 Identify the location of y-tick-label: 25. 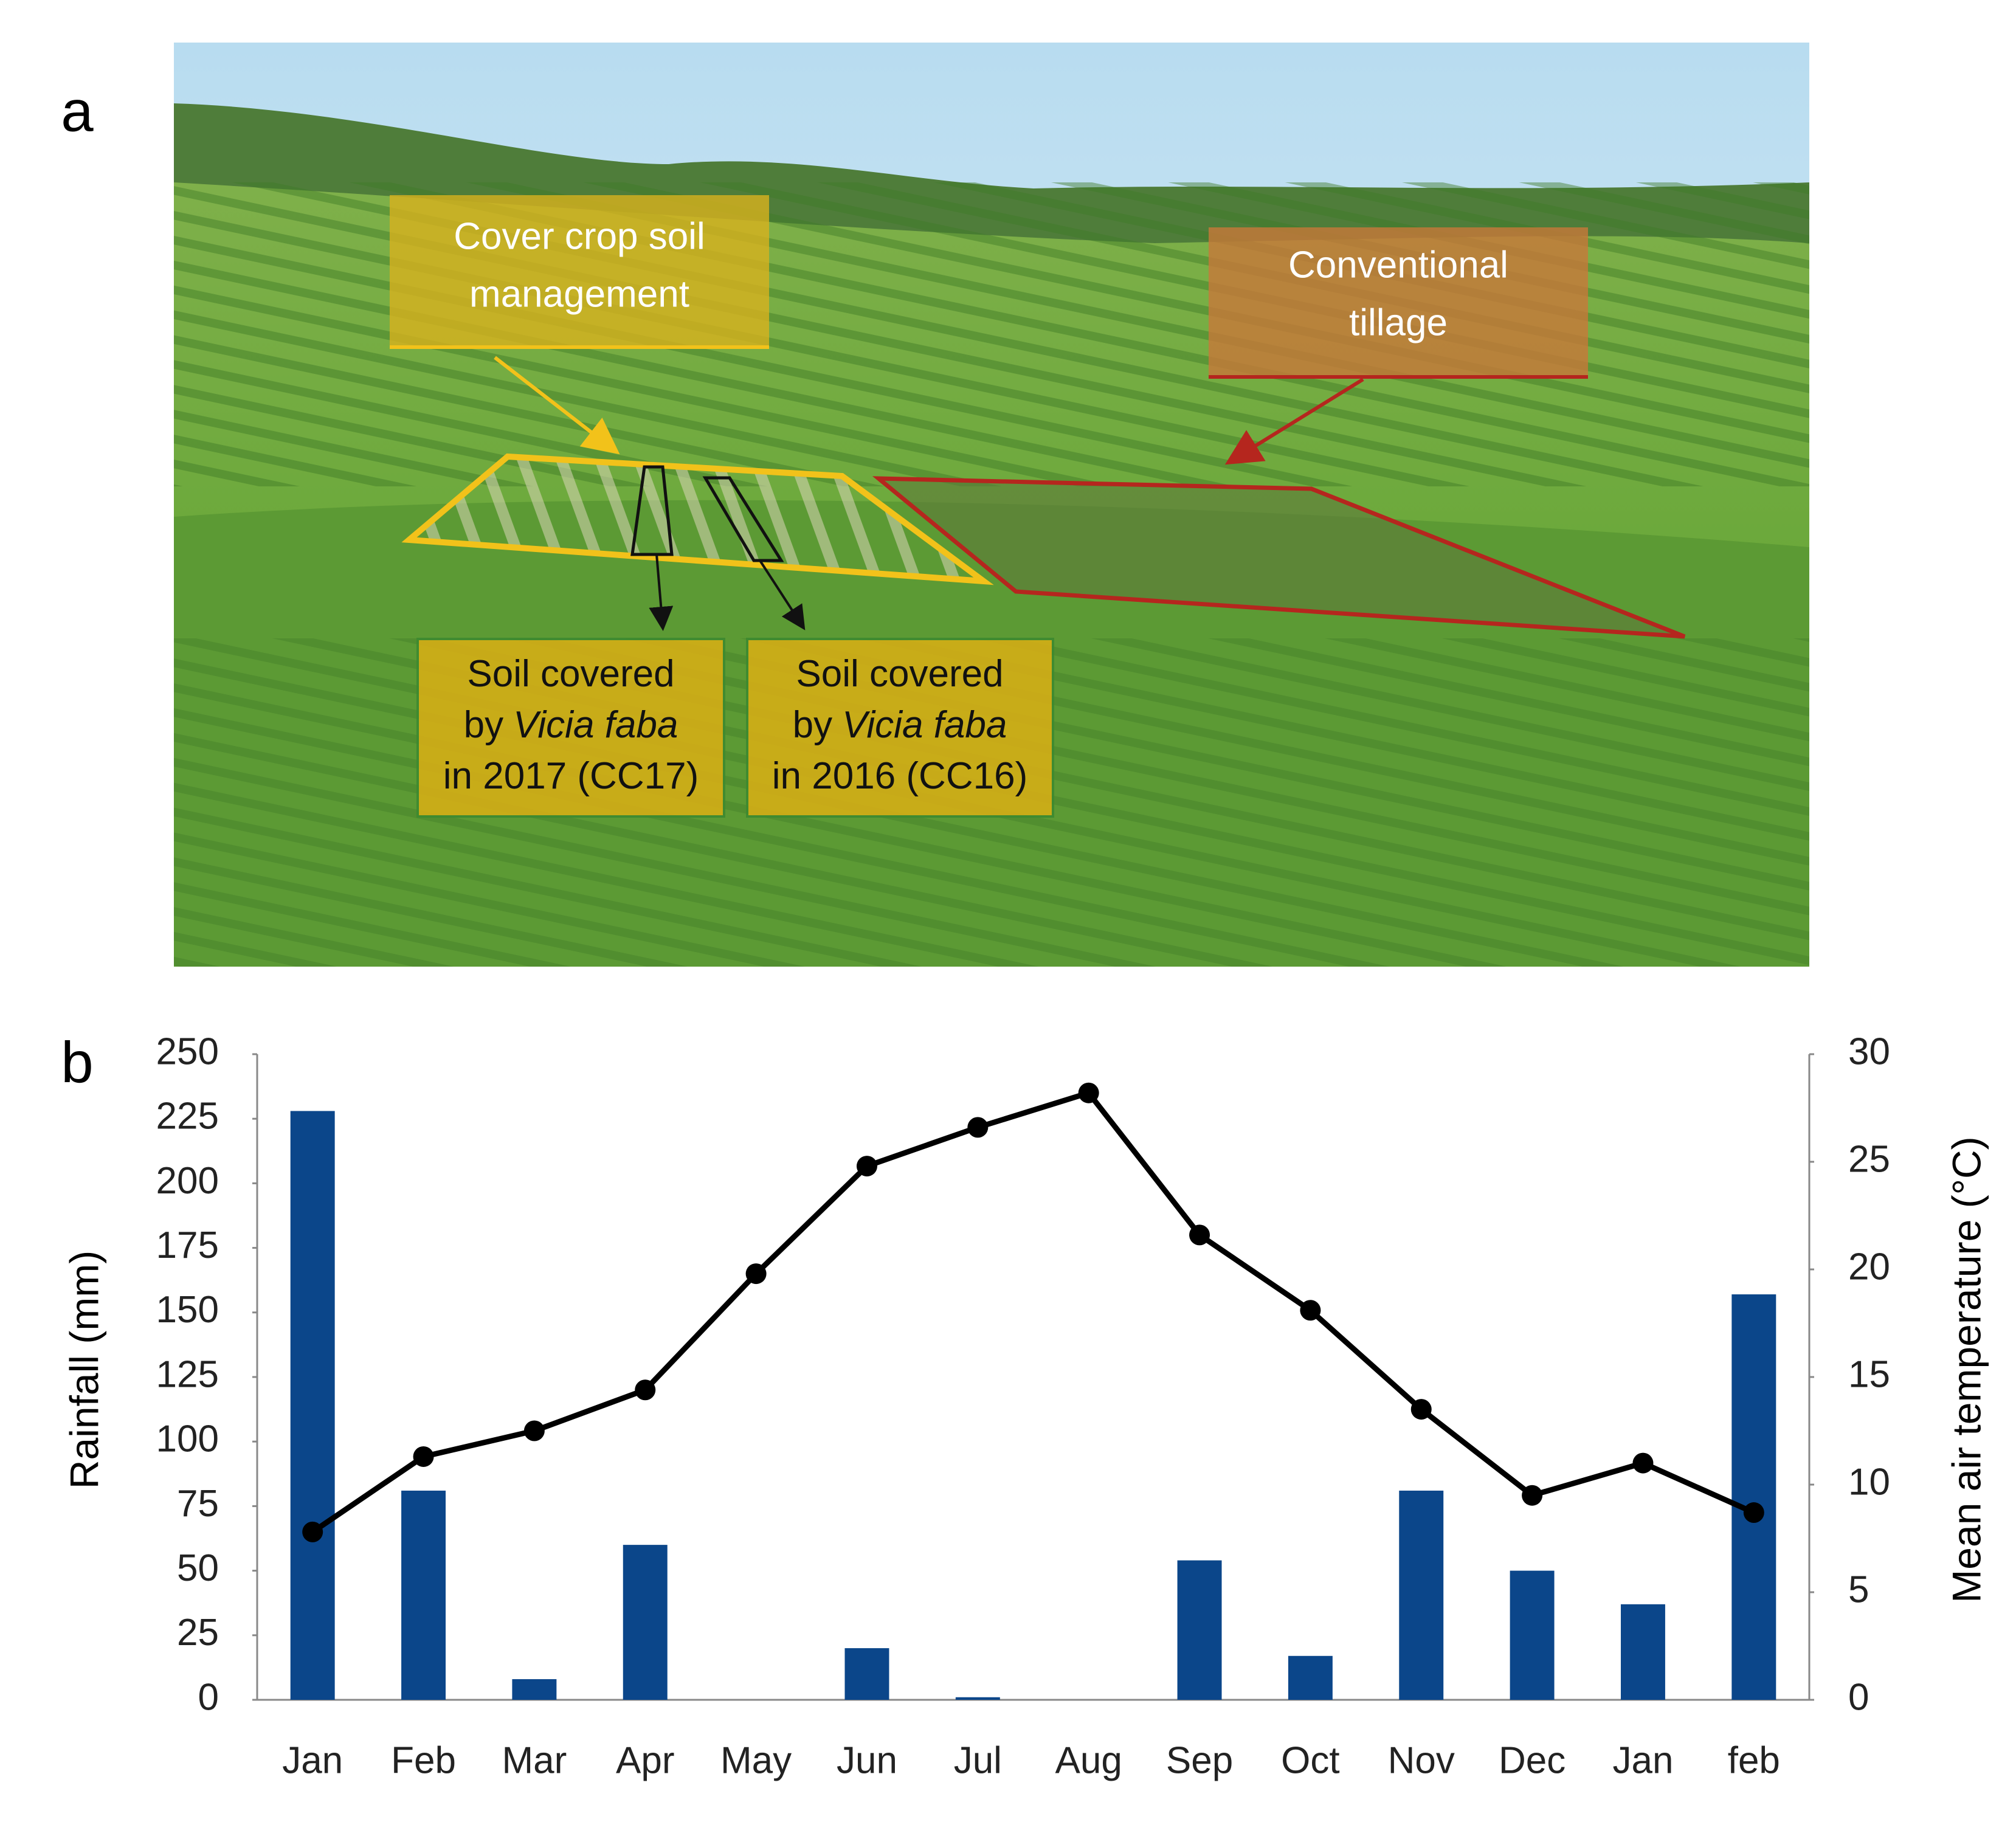
(198, 1633).